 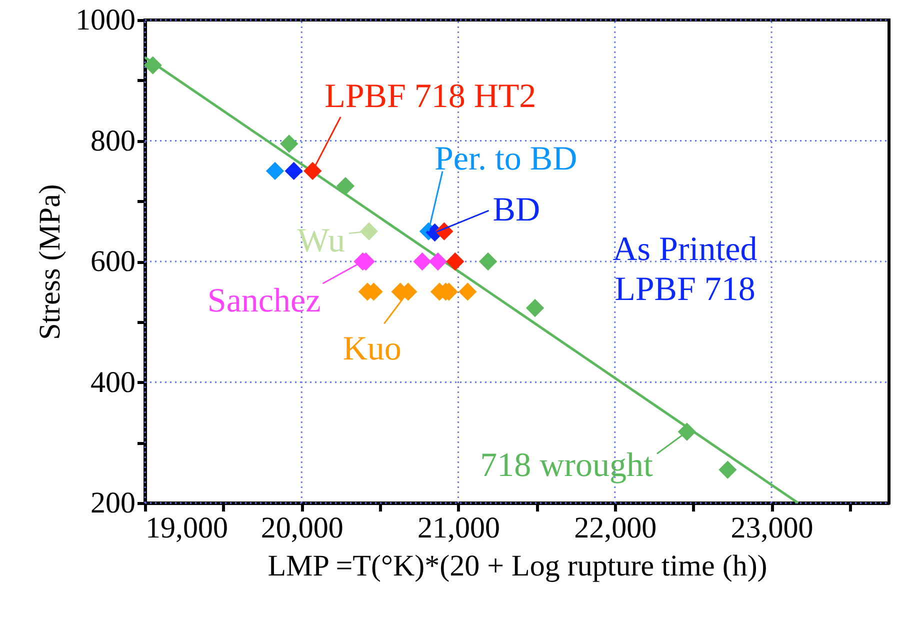 What do you see at coordinates (187, 528) in the screenshot?
I see `x-tick-label: 19,000` at bounding box center [187, 528].